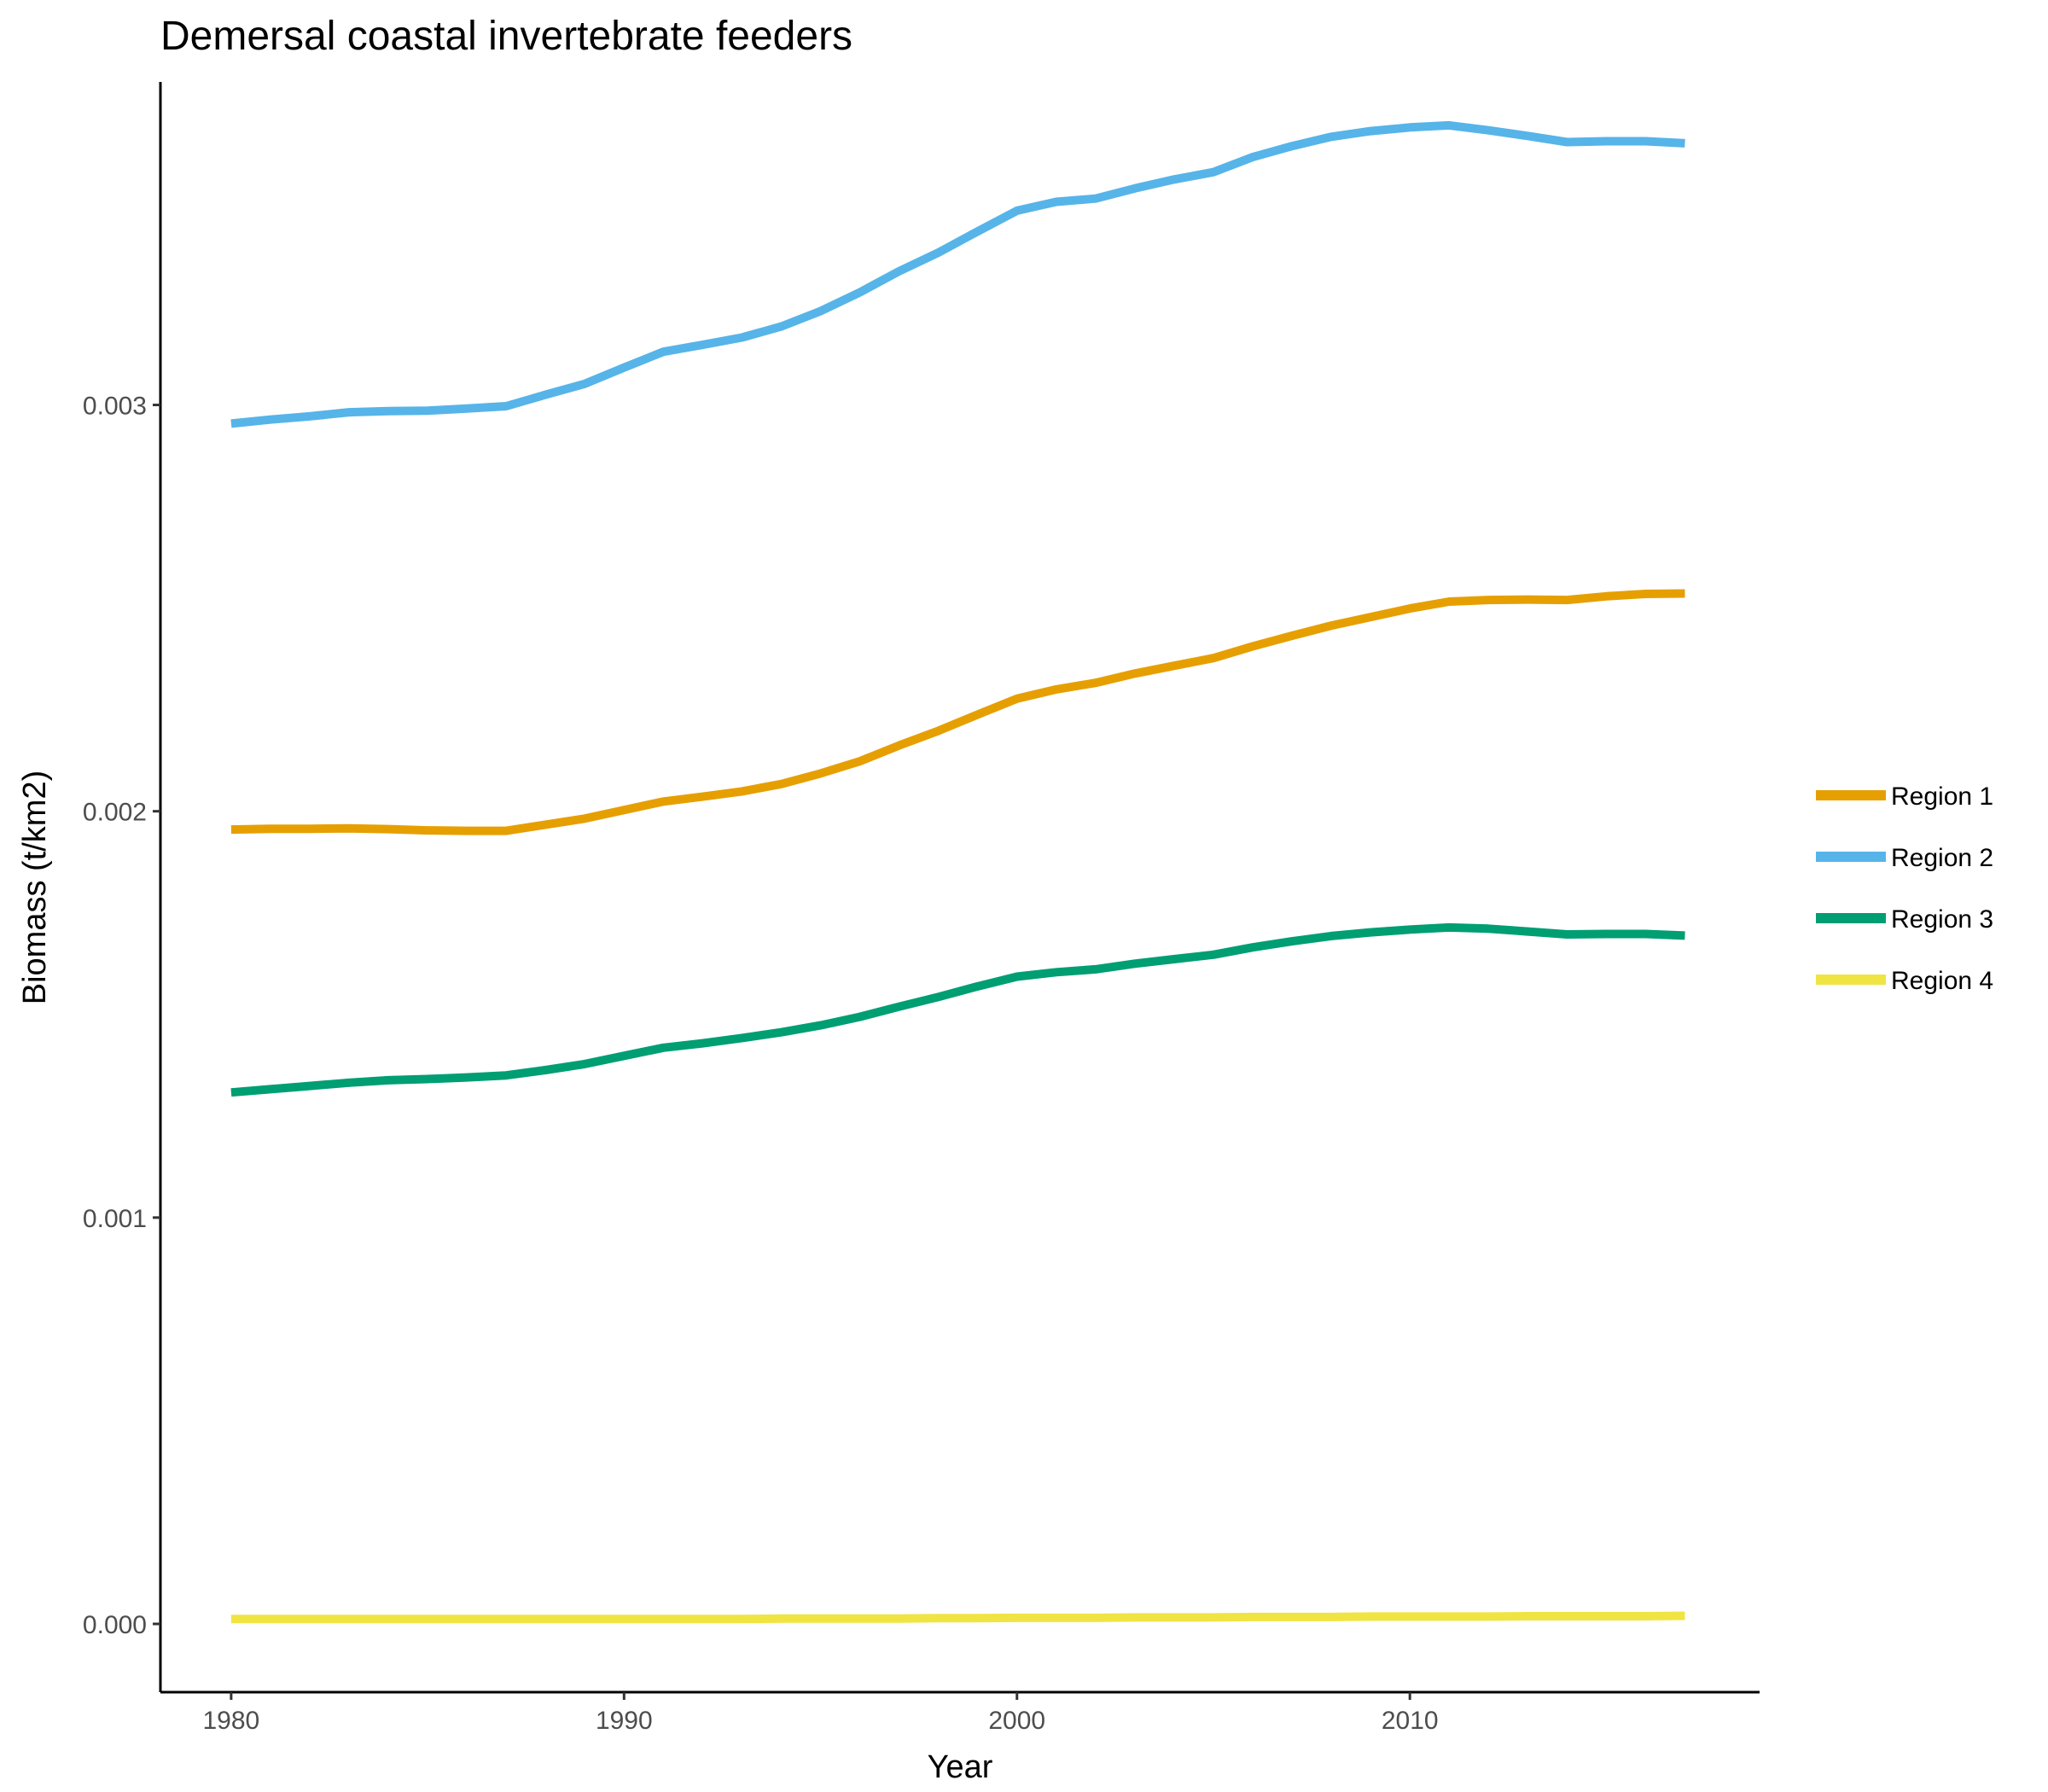  I want to click on chart-title: Demersal coastal invertebrate feeders, so click(506, 36).